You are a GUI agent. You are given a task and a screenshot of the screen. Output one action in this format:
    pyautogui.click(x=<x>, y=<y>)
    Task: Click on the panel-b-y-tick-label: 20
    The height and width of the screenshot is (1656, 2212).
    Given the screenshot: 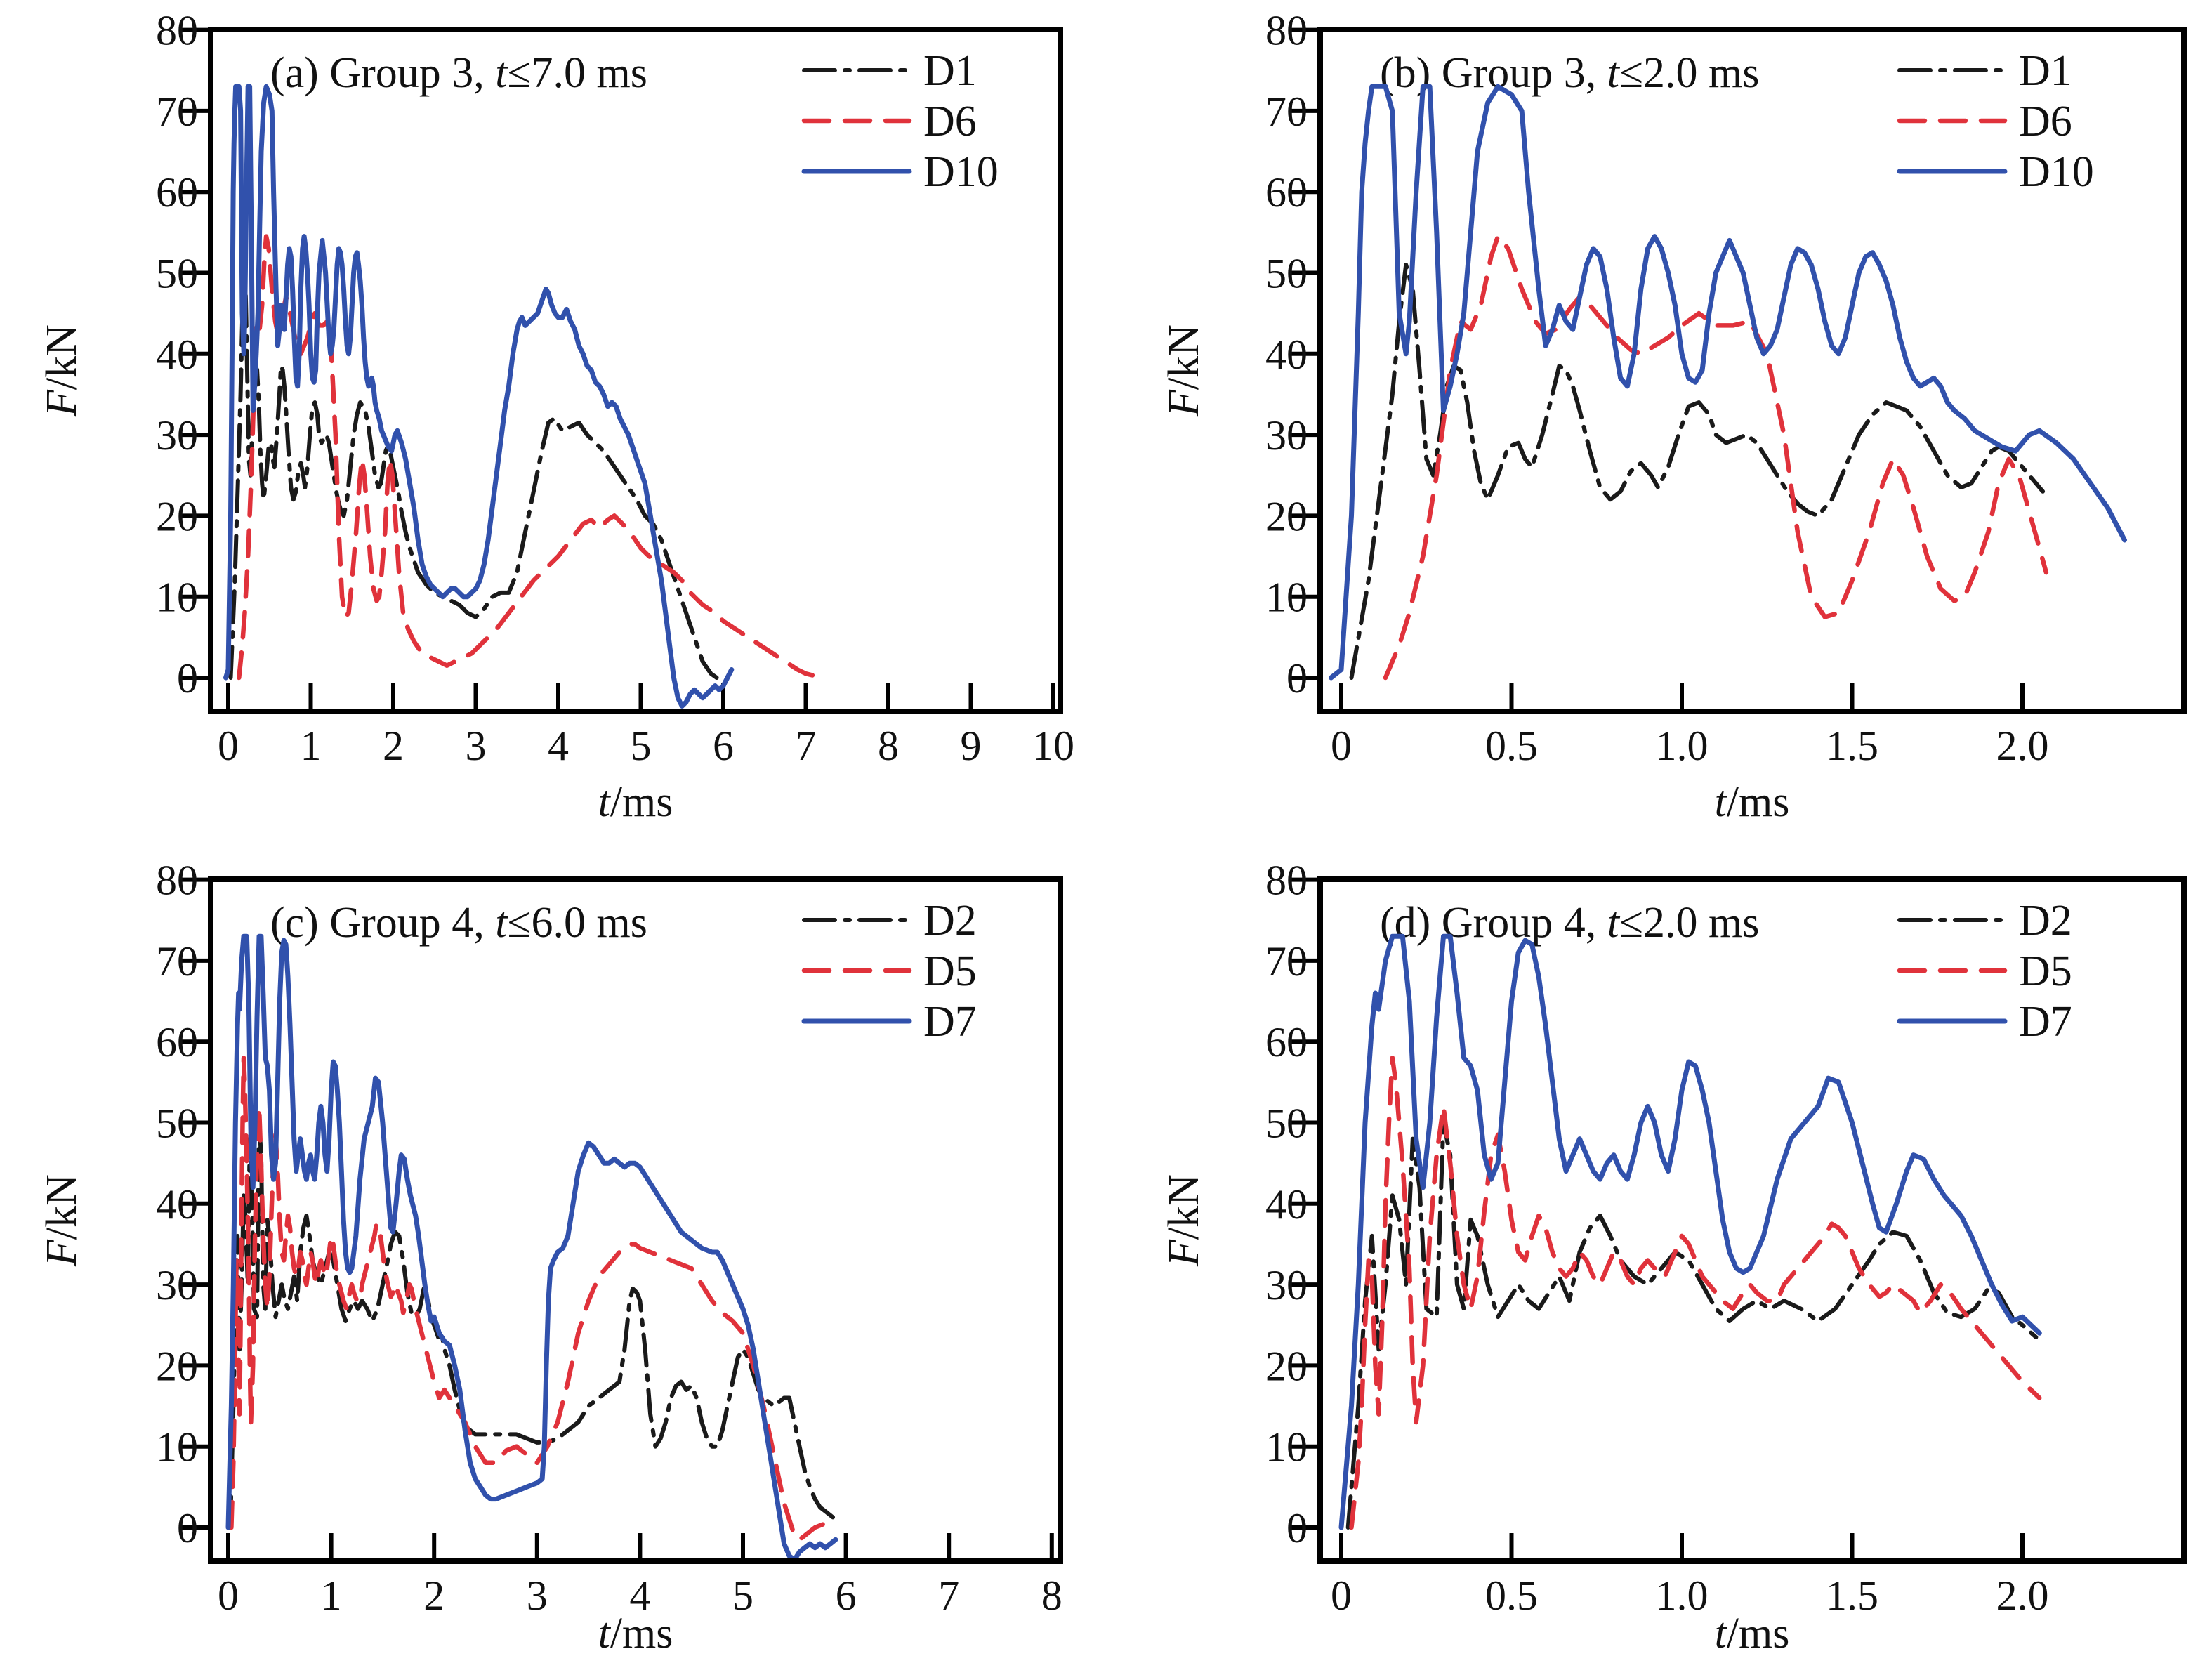 What is the action you would take?
    pyautogui.click(x=1286, y=516)
    